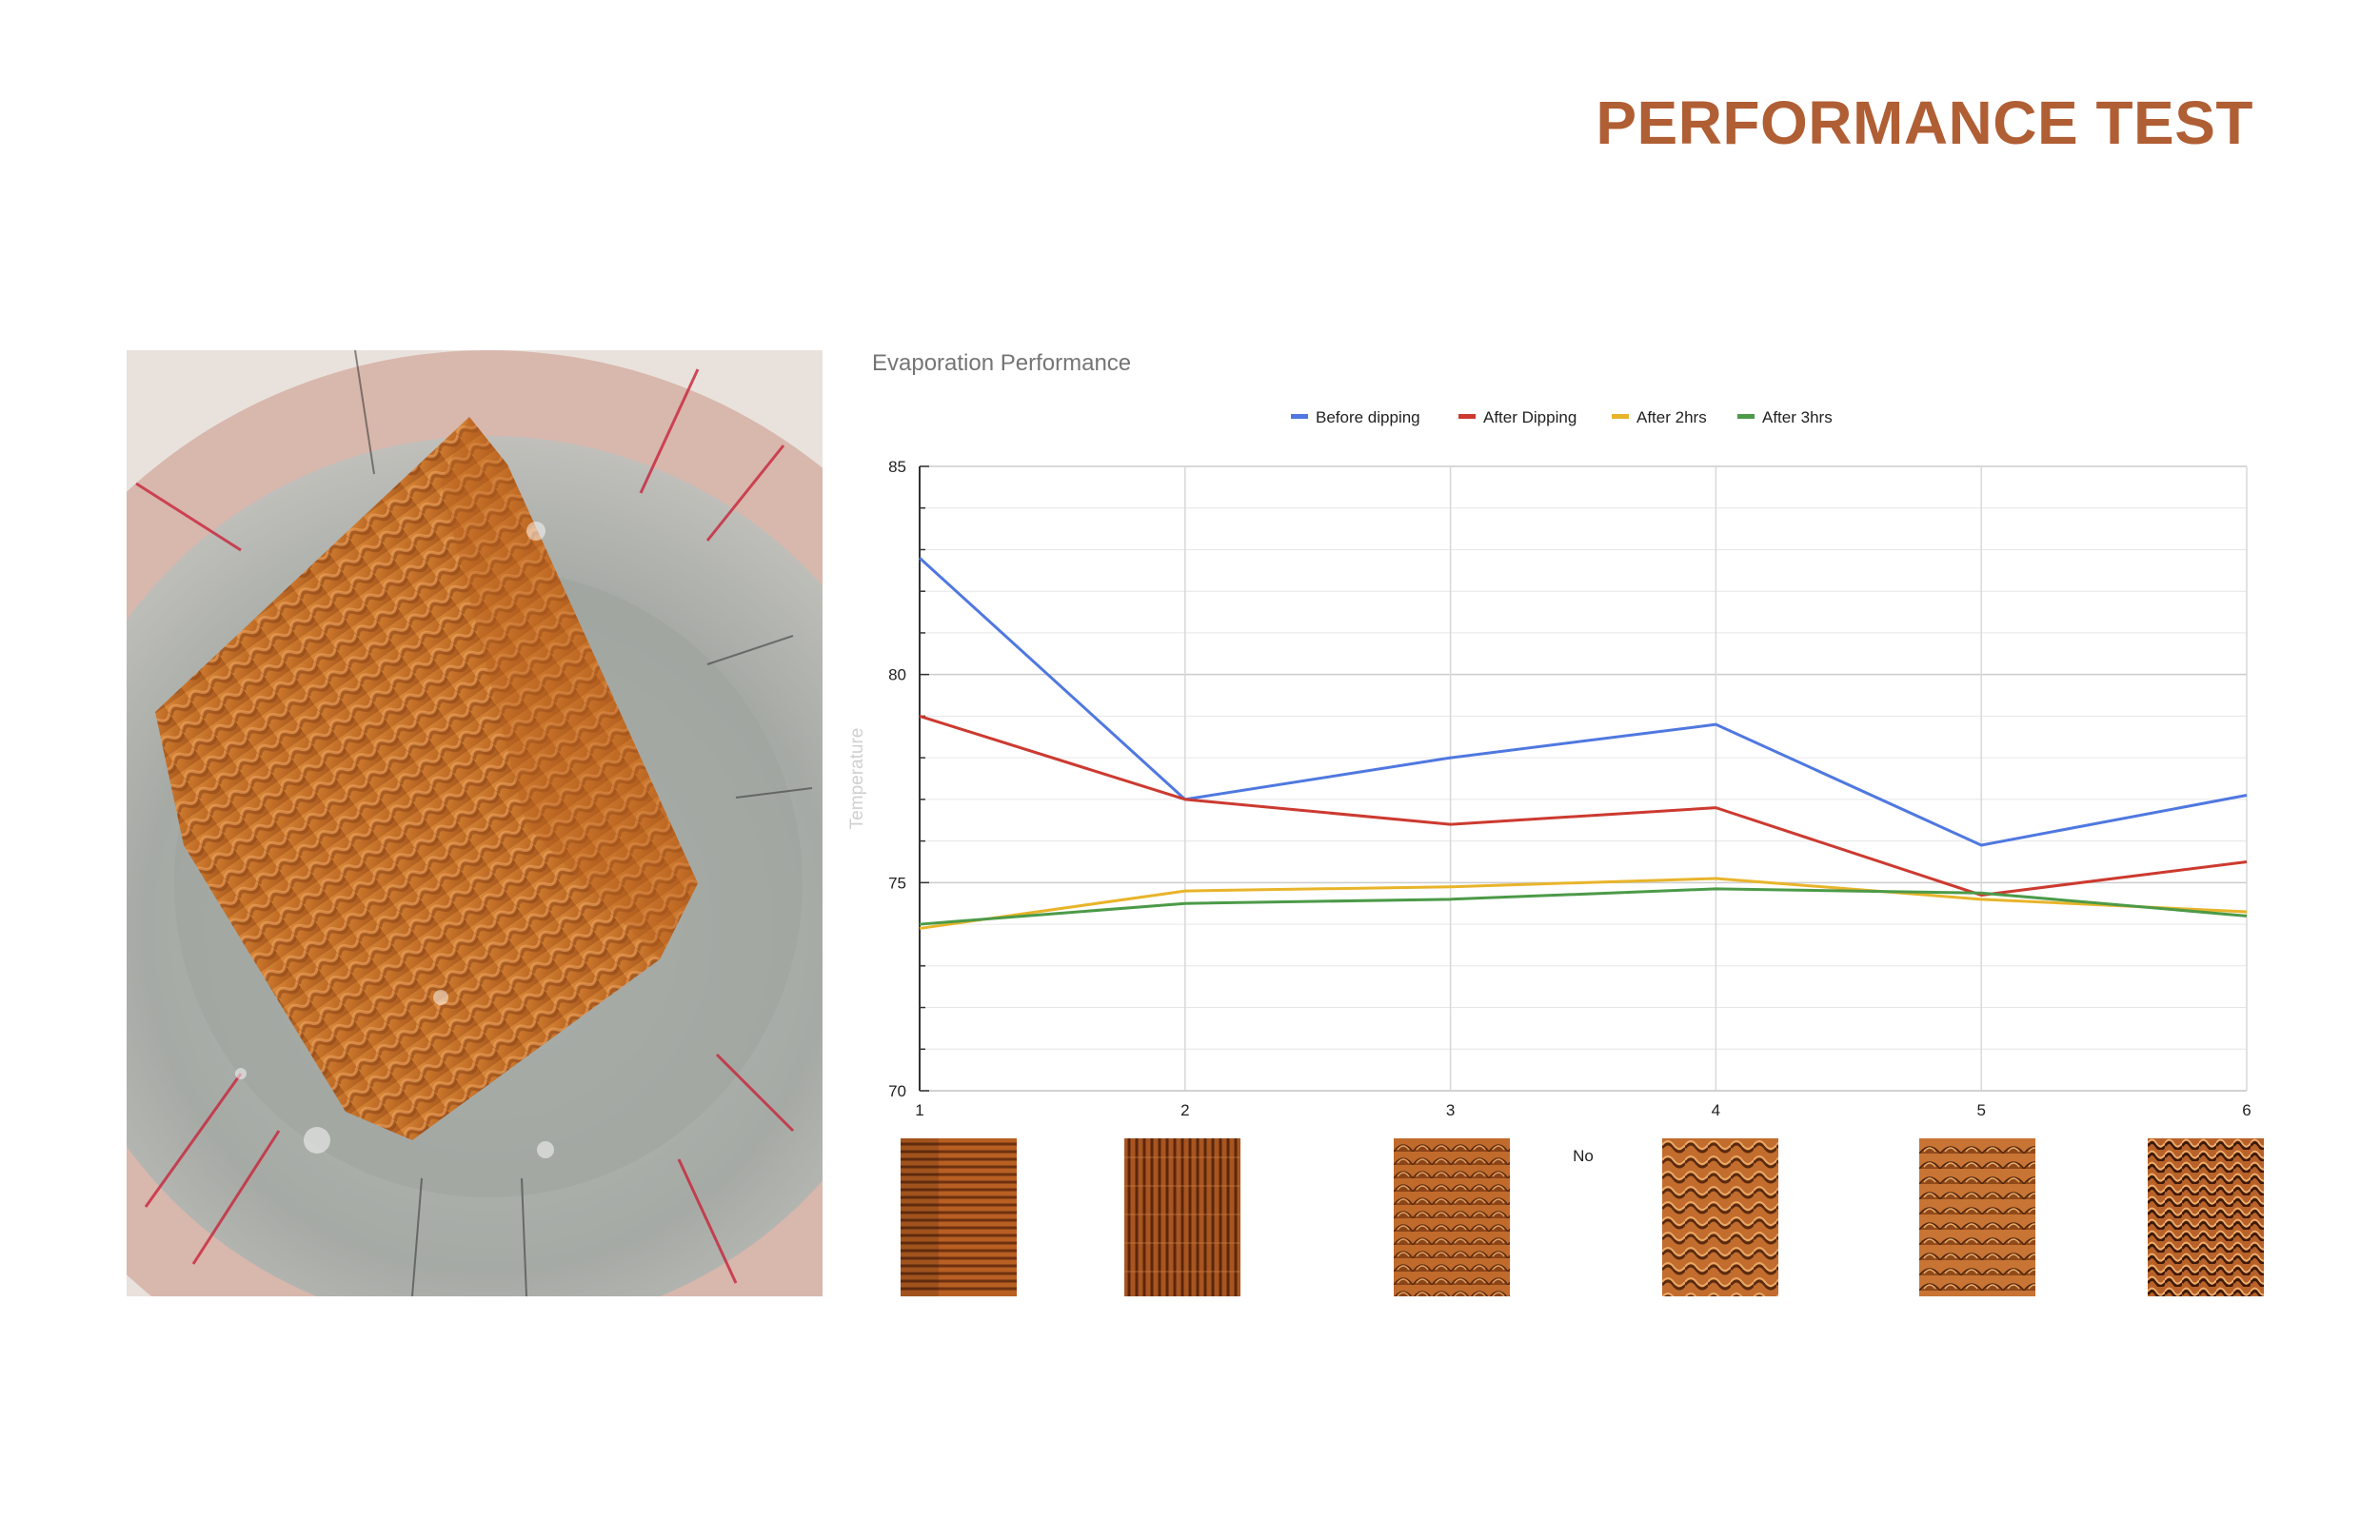 This screenshot has width=2380, height=1540. Describe the element at coordinates (919, 1110) in the screenshot. I see `x-tick-label: 1` at that location.